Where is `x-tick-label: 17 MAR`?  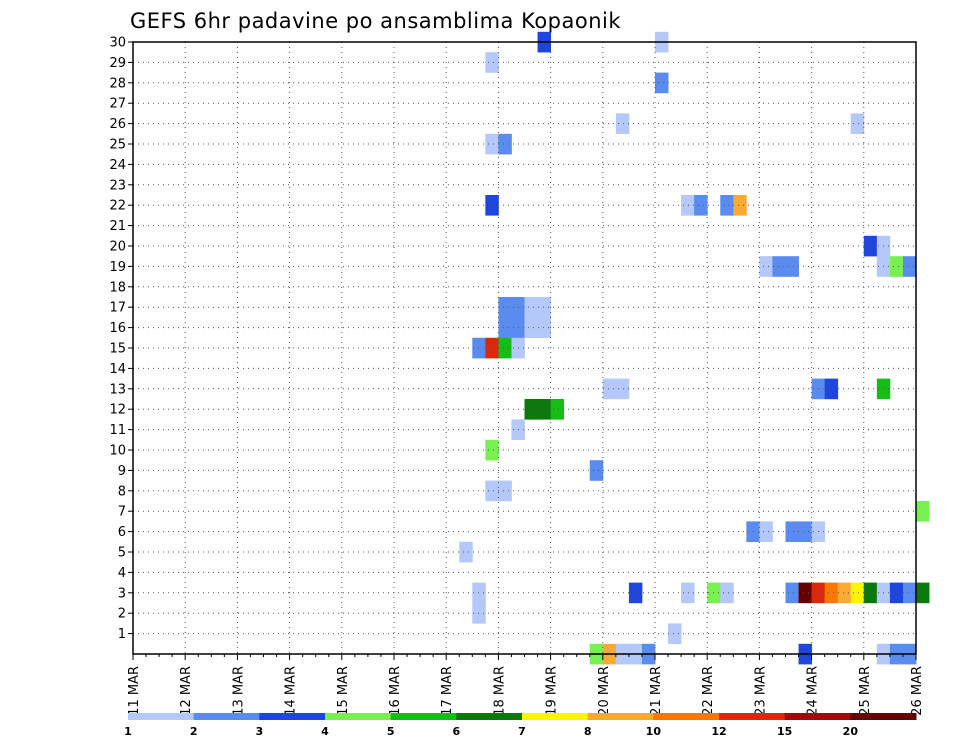
x-tick-label: 17 MAR is located at coordinates (447, 691).